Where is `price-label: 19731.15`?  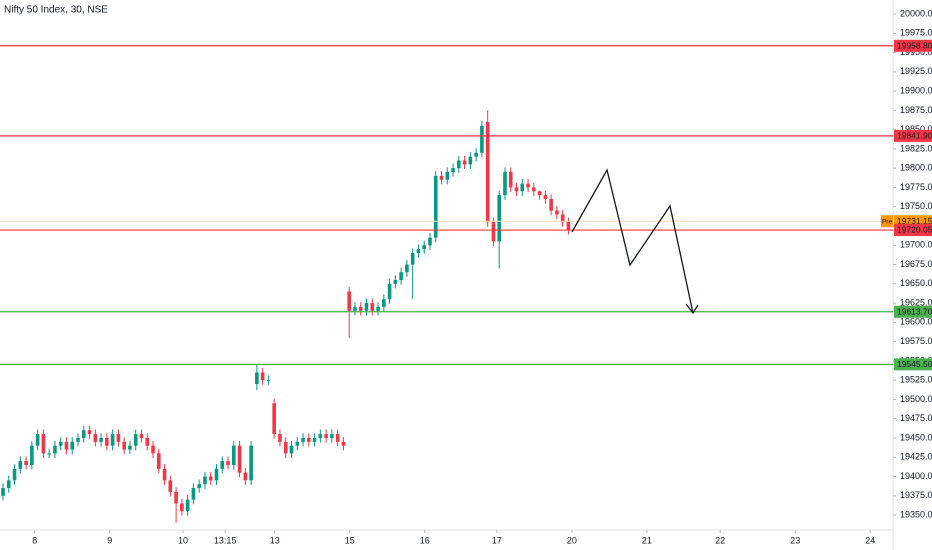
price-label: 19731.15 is located at coordinates (914, 221).